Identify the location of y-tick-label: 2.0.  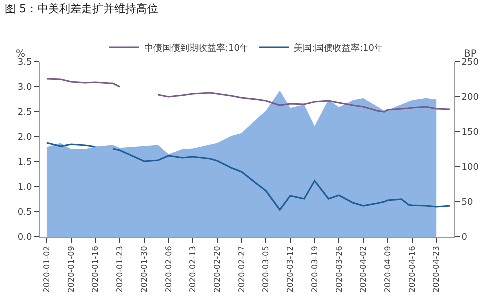
(25, 138).